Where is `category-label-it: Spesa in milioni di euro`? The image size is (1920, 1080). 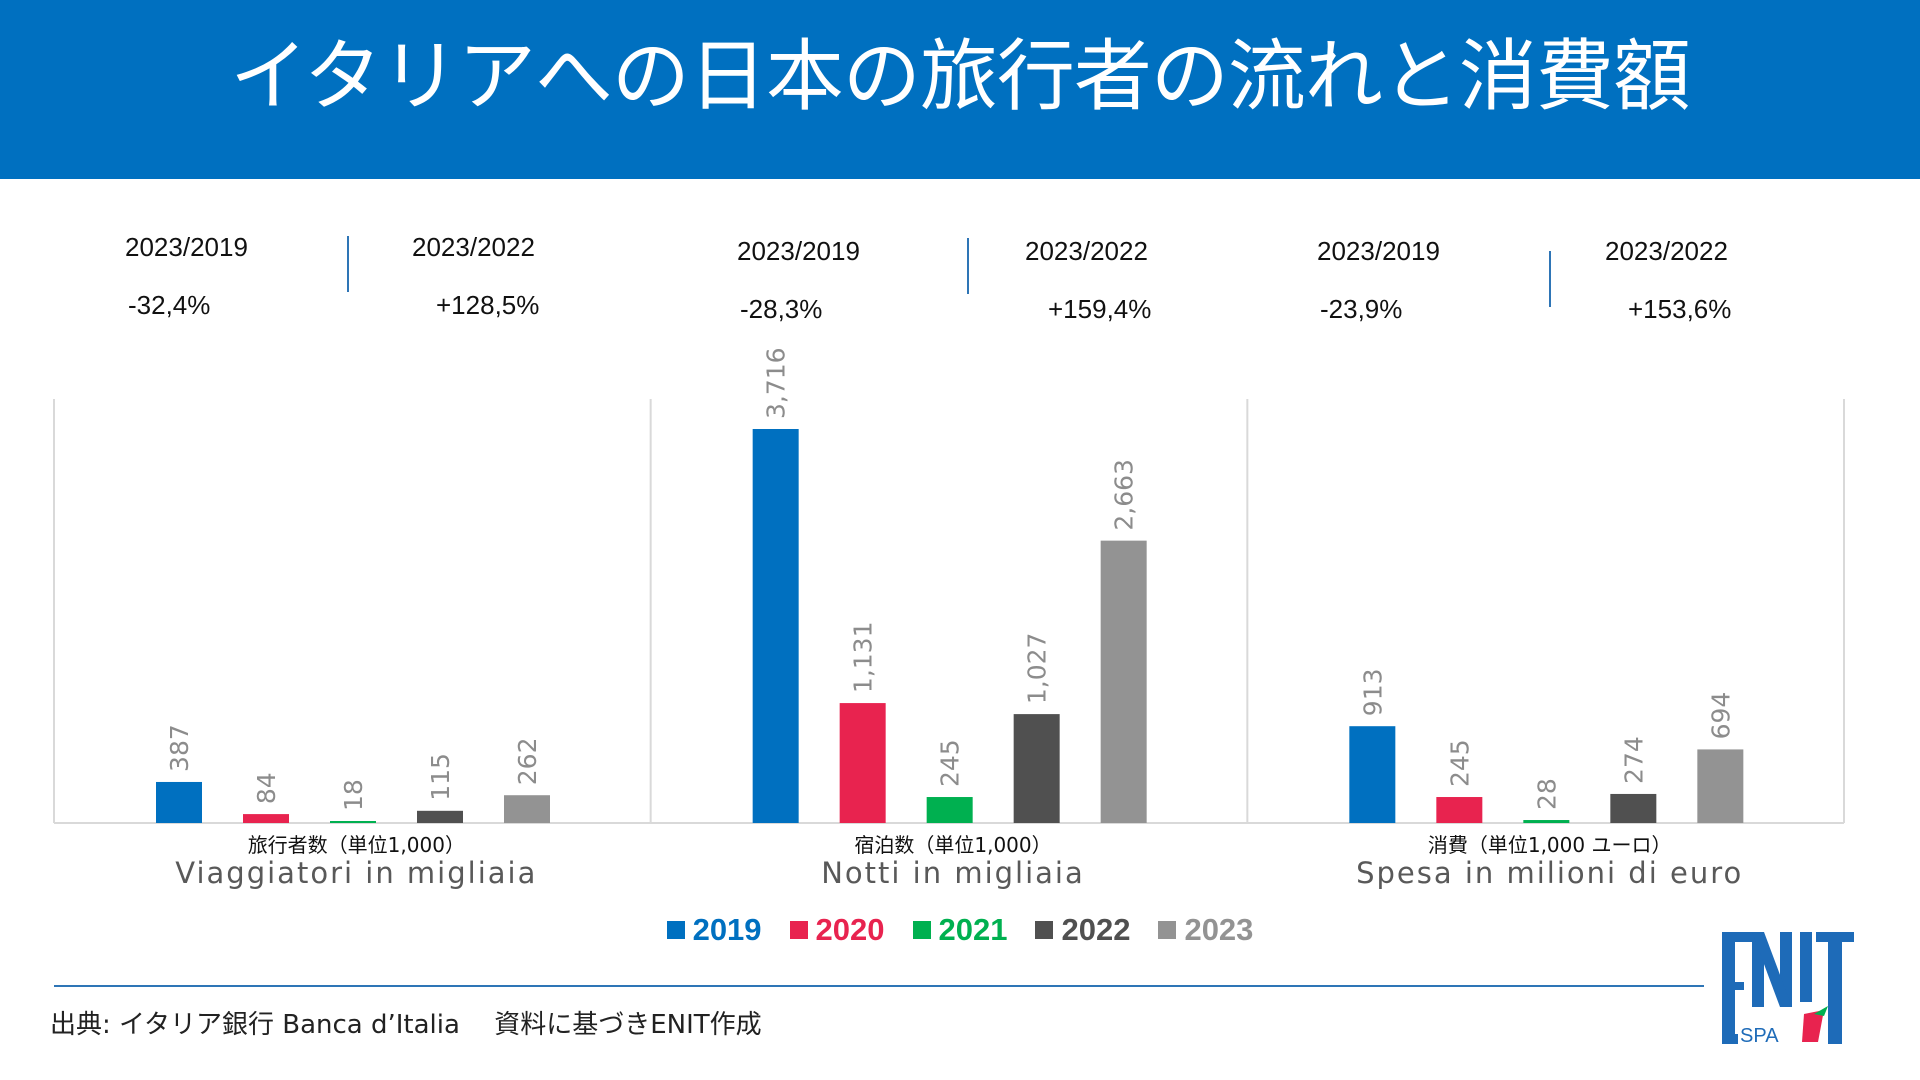 category-label-it: Spesa in milioni di euro is located at coordinates (1549, 873).